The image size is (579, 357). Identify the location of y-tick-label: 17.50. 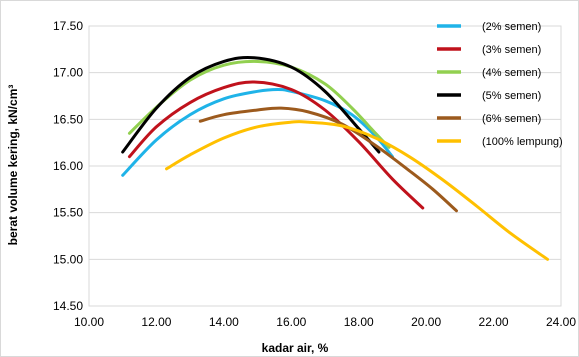
(68, 26).